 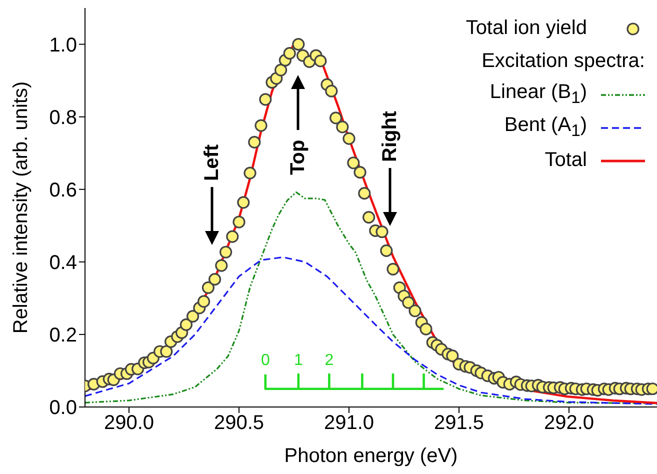 What do you see at coordinates (212, 162) in the screenshot?
I see `annotation: Left` at bounding box center [212, 162].